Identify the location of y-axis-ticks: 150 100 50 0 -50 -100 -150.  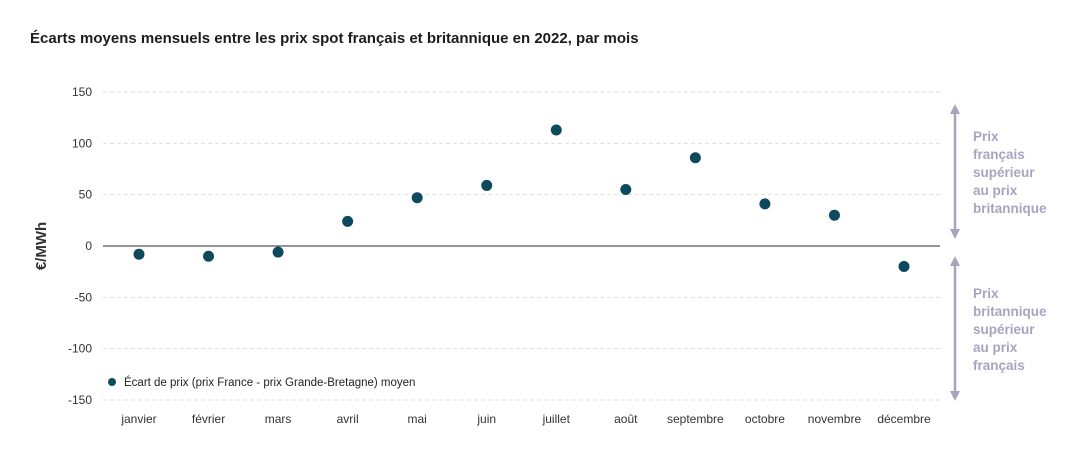
(80, 246).